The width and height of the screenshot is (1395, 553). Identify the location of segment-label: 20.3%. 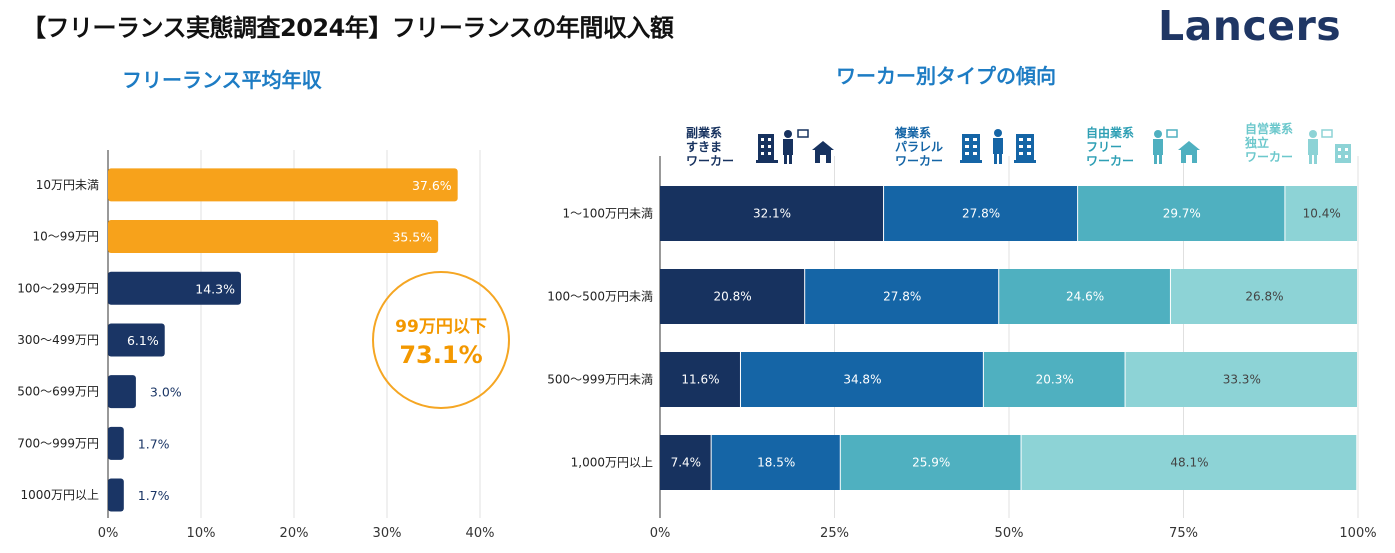
(1055, 380).